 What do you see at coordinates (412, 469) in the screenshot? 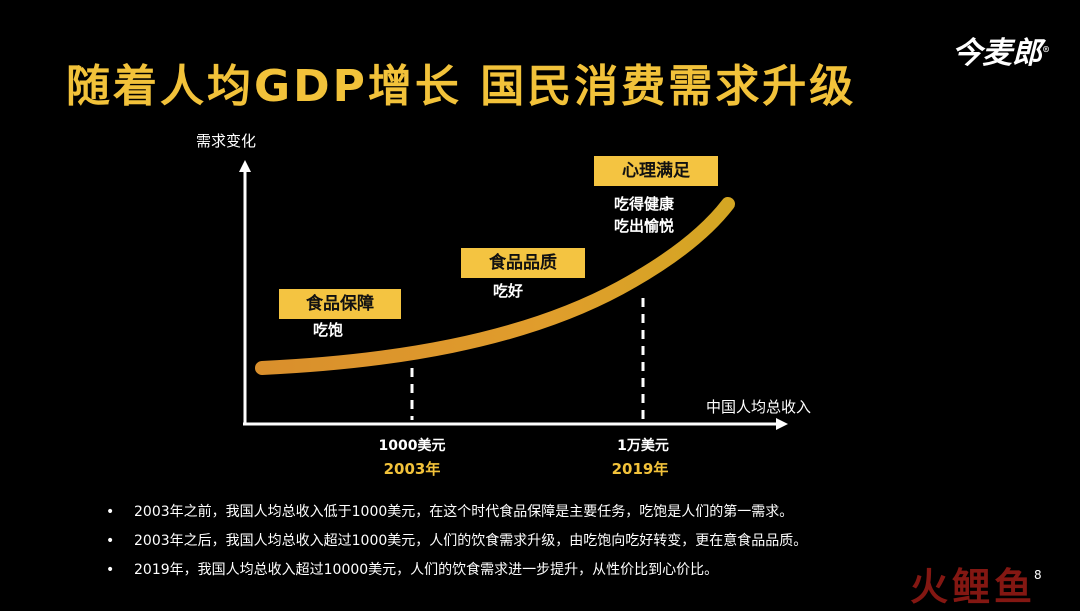
I see `milestone-year-2003: 2003年` at bounding box center [412, 469].